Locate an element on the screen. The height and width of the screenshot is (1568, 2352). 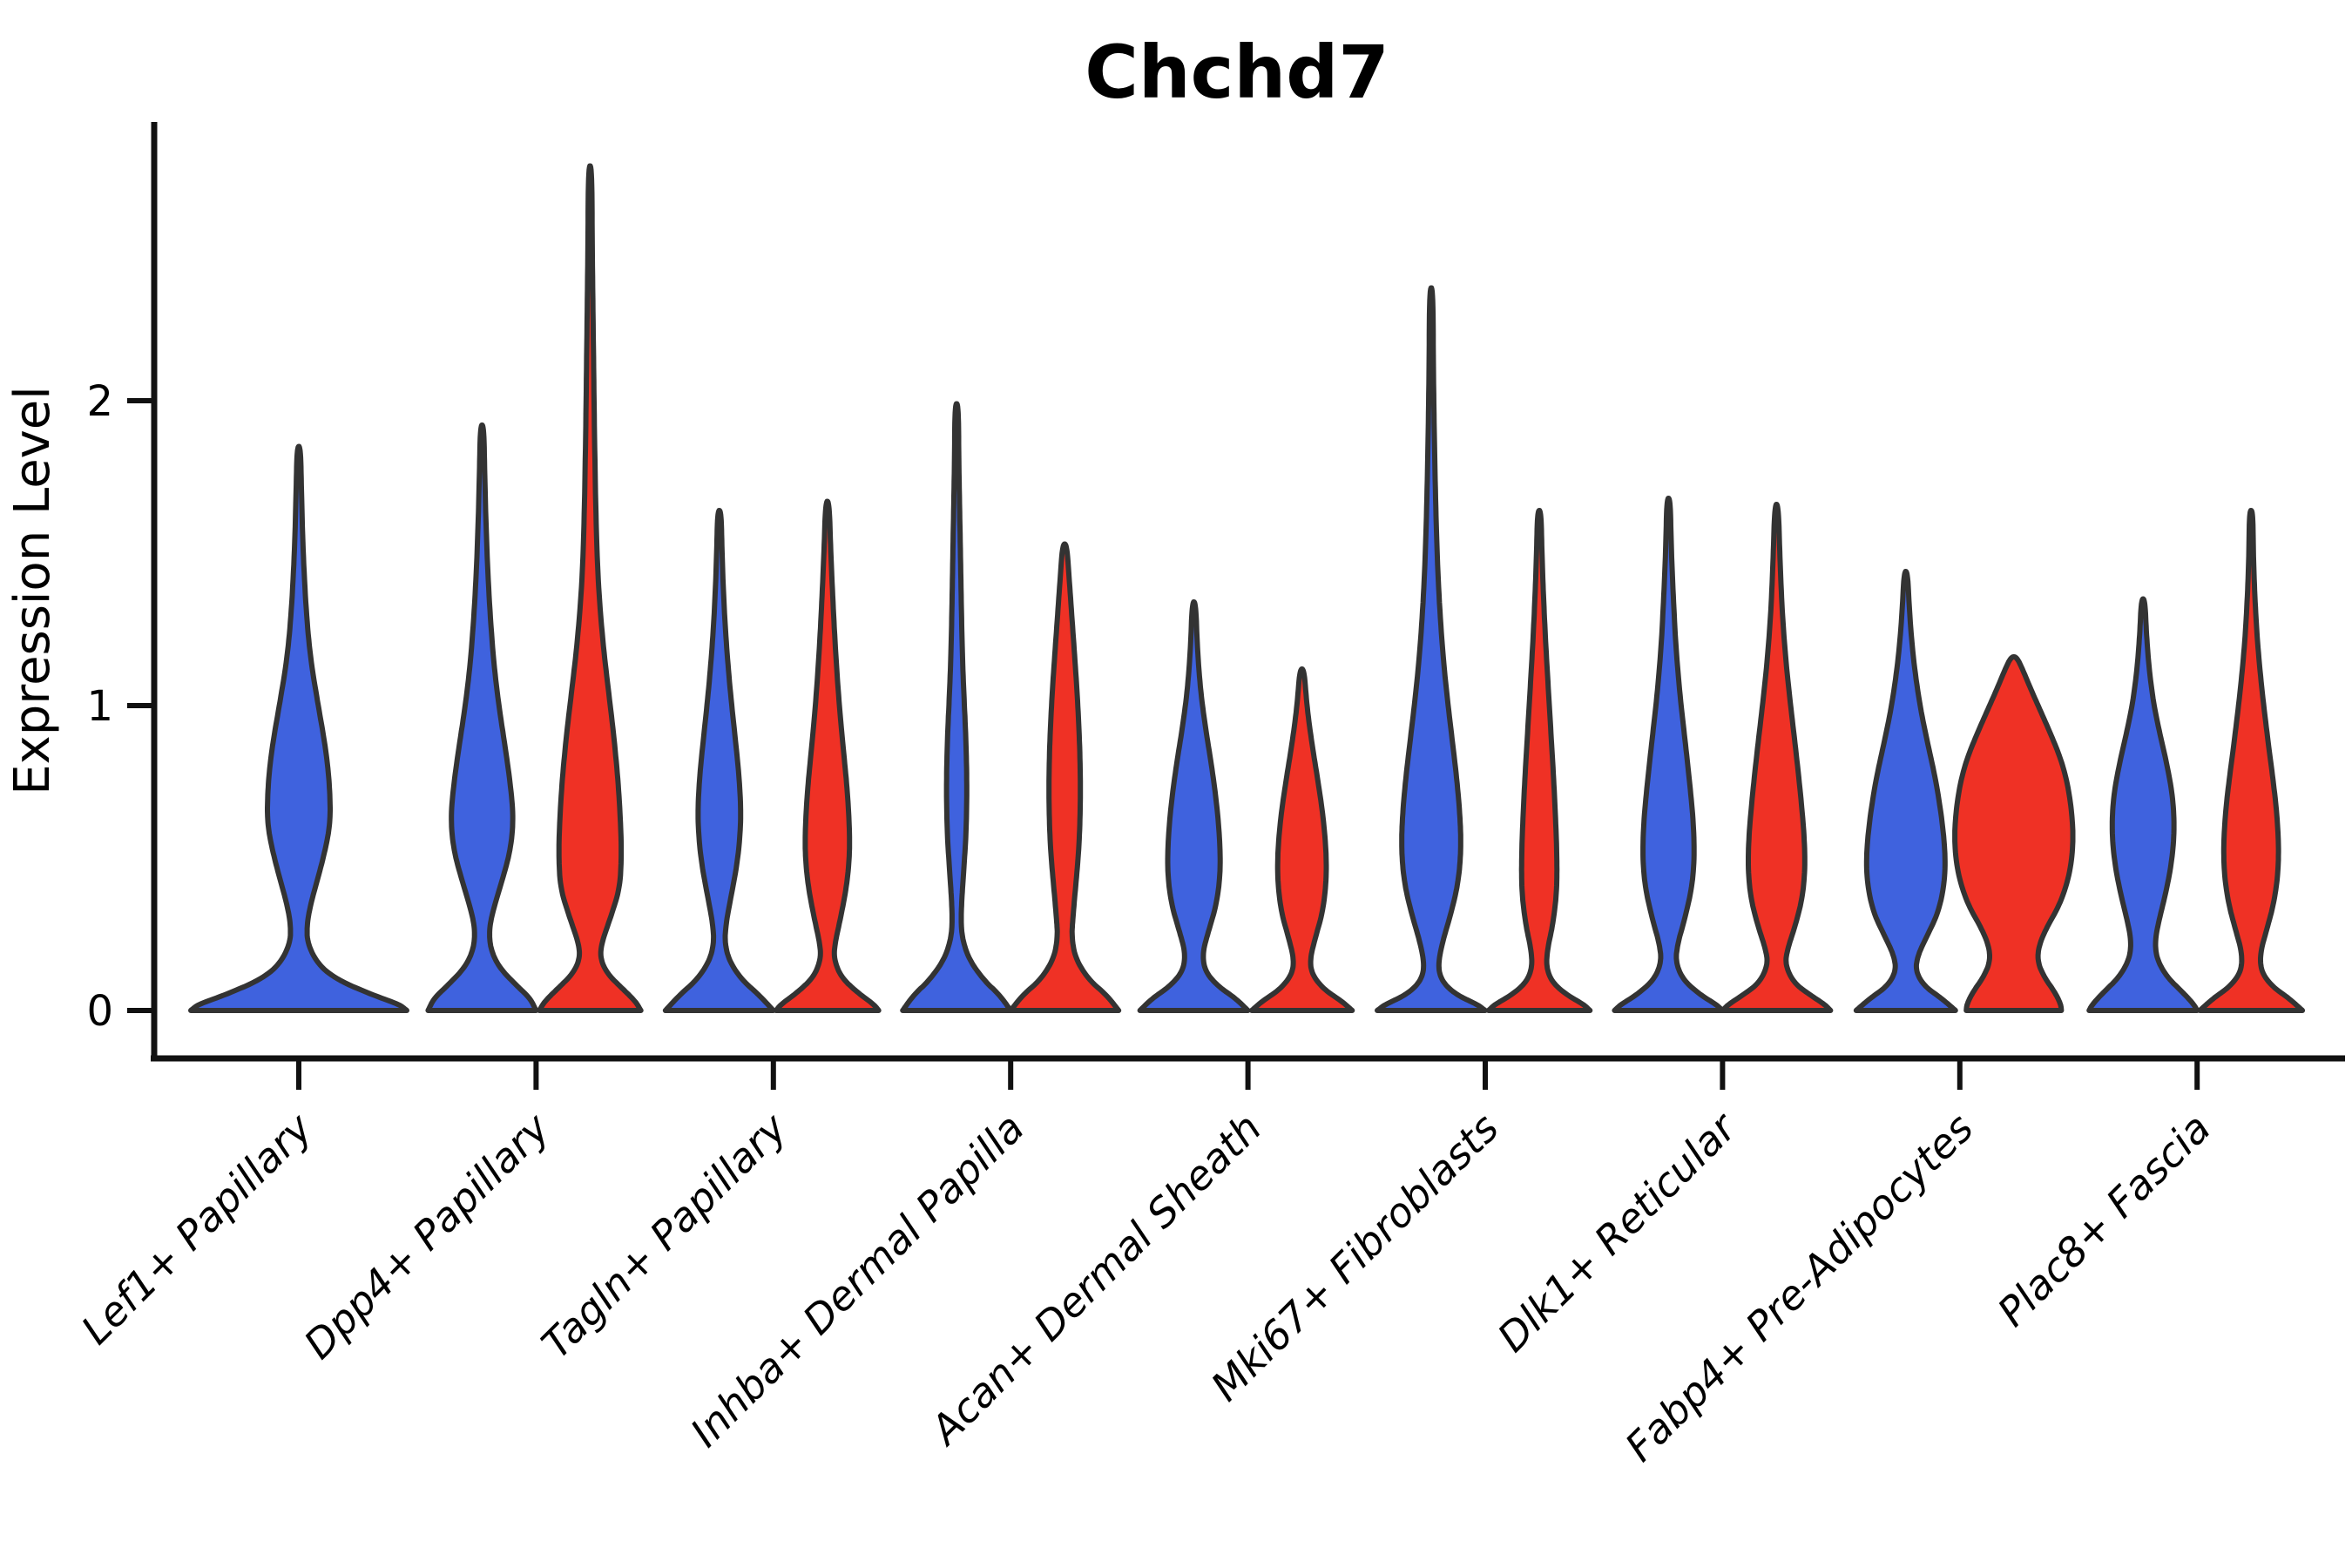
violin-red-fabp4-pre-adipocytes is located at coordinates (2014, 834).